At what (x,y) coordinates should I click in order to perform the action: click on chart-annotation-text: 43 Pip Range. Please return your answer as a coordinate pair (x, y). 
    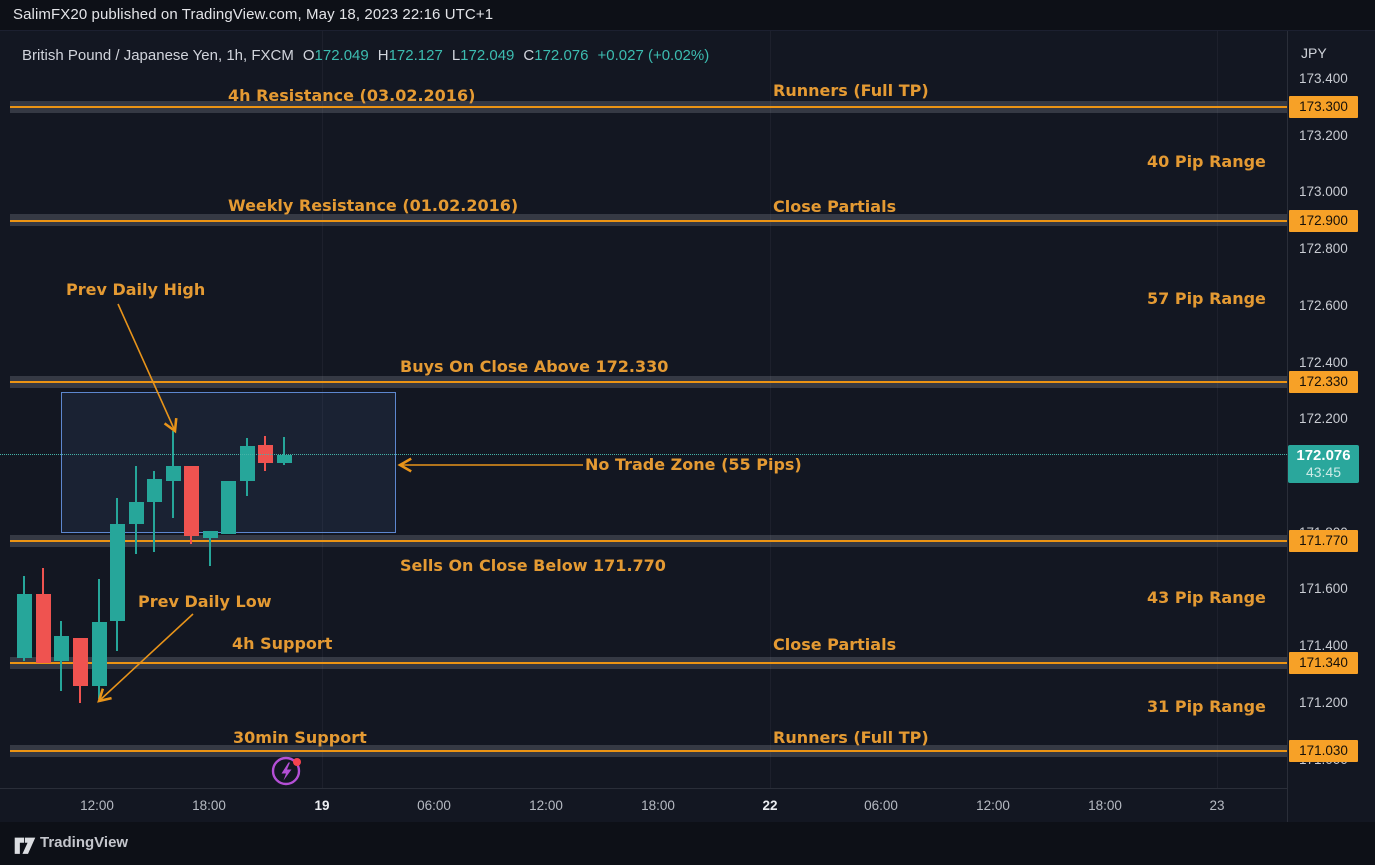
    Looking at the image, I should click on (1206, 597).